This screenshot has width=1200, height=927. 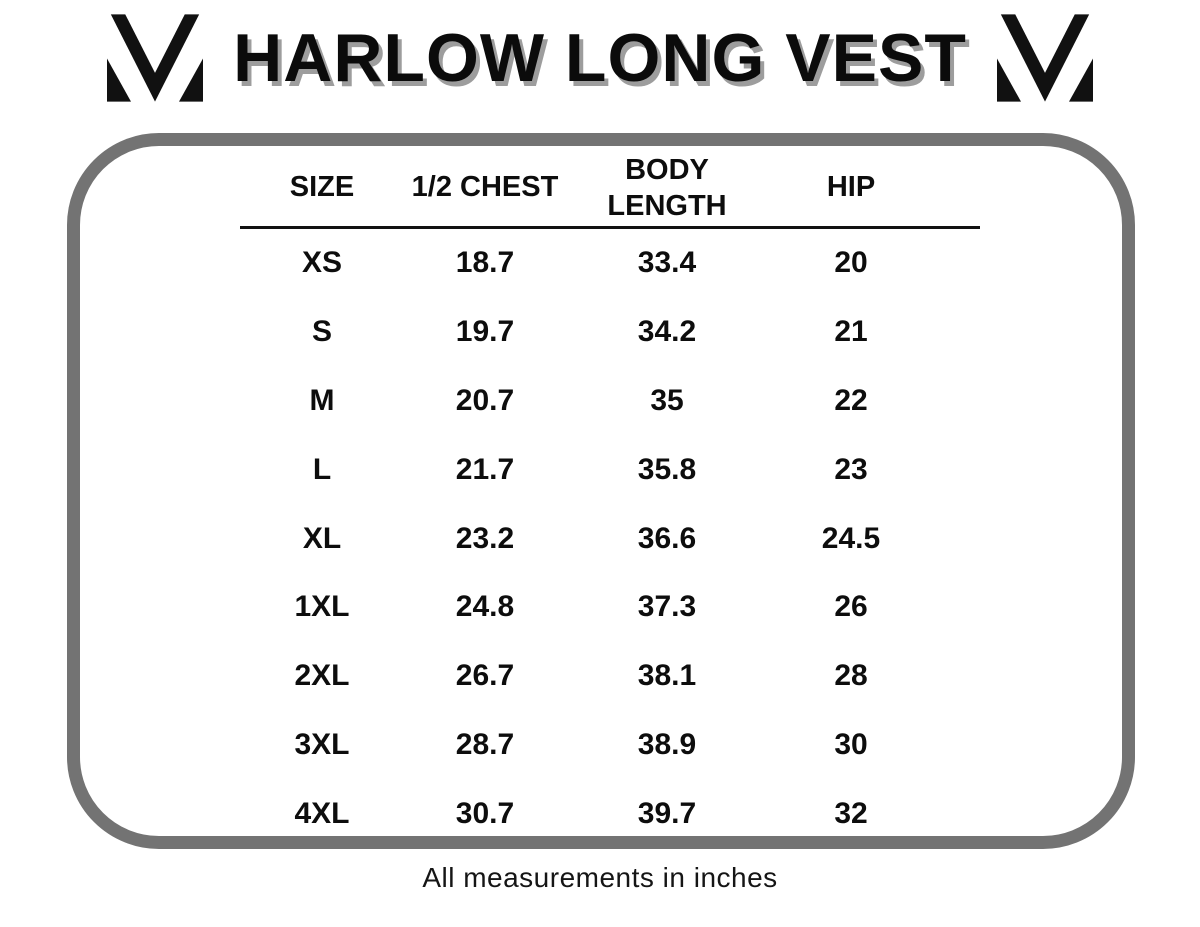 I want to click on table-row: XS 18.7 33.4 20, so click(x=610, y=263).